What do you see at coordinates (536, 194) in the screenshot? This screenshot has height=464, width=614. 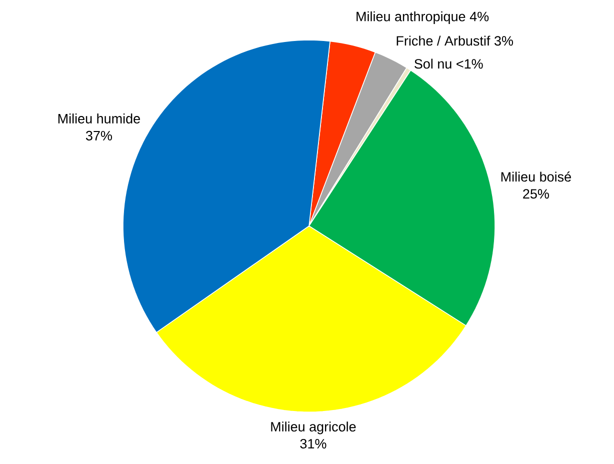 I see `data-label: 25%` at bounding box center [536, 194].